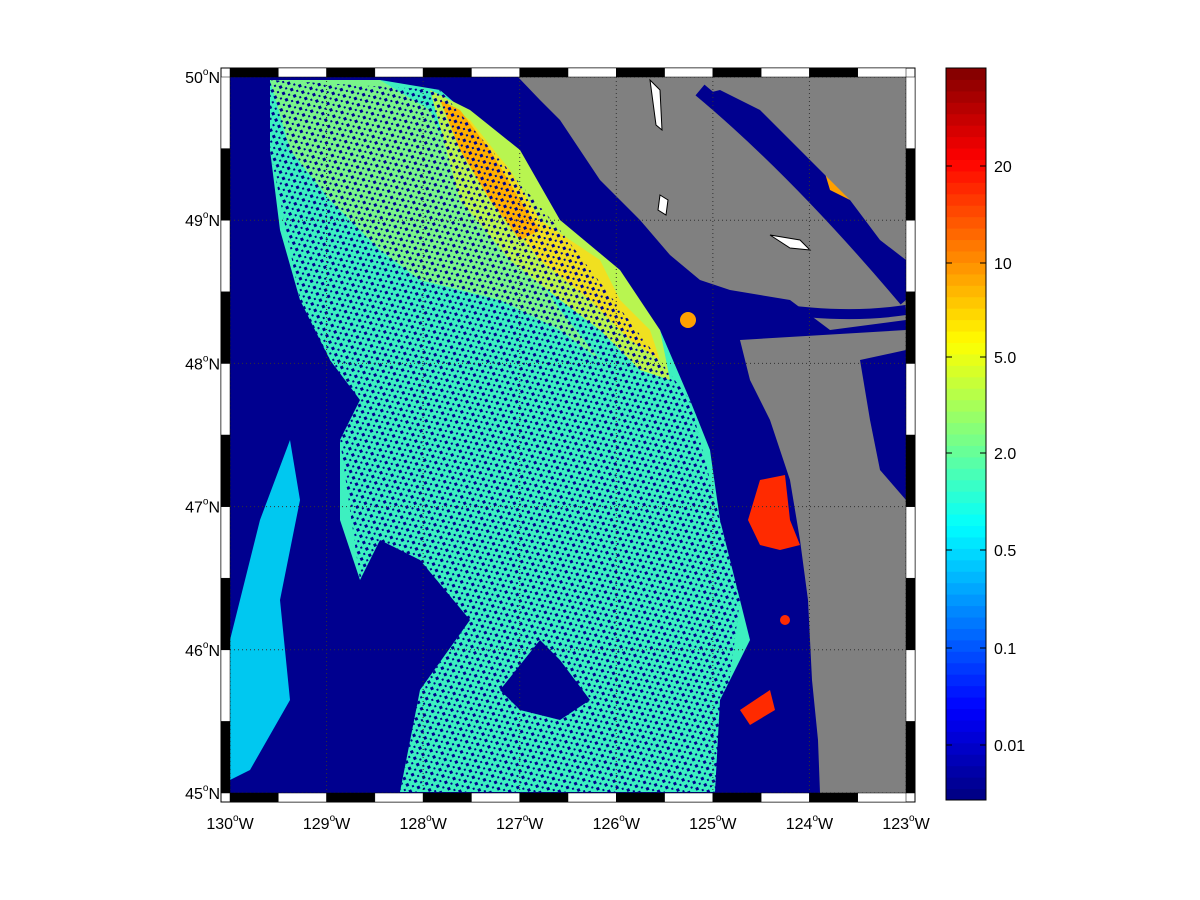  What do you see at coordinates (520, 823) in the screenshot?
I see `longitude-tick-label: 127oW` at bounding box center [520, 823].